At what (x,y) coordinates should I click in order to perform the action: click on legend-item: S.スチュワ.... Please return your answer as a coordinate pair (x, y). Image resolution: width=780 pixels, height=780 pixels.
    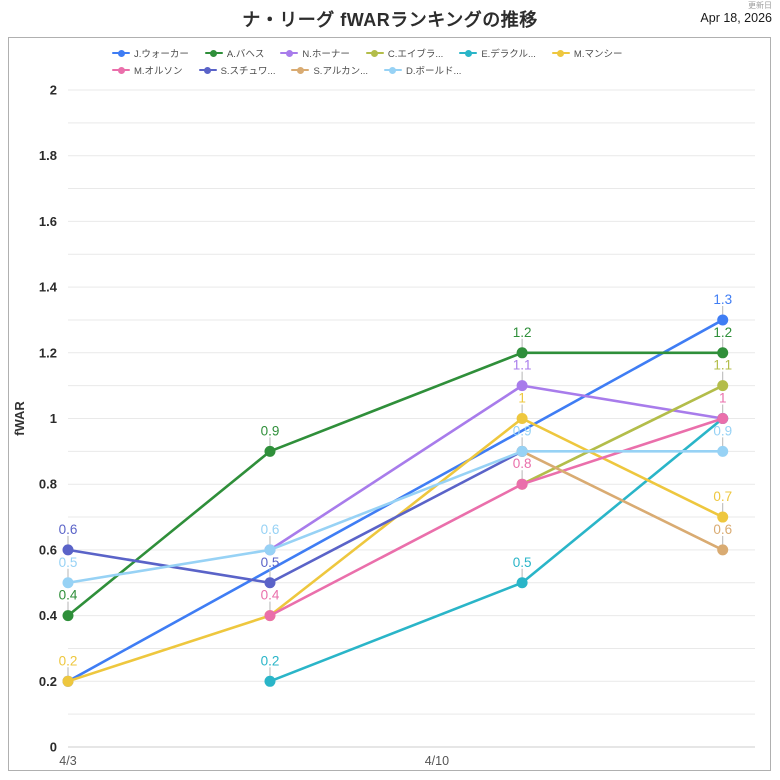
    Looking at the image, I should click on (237, 70).